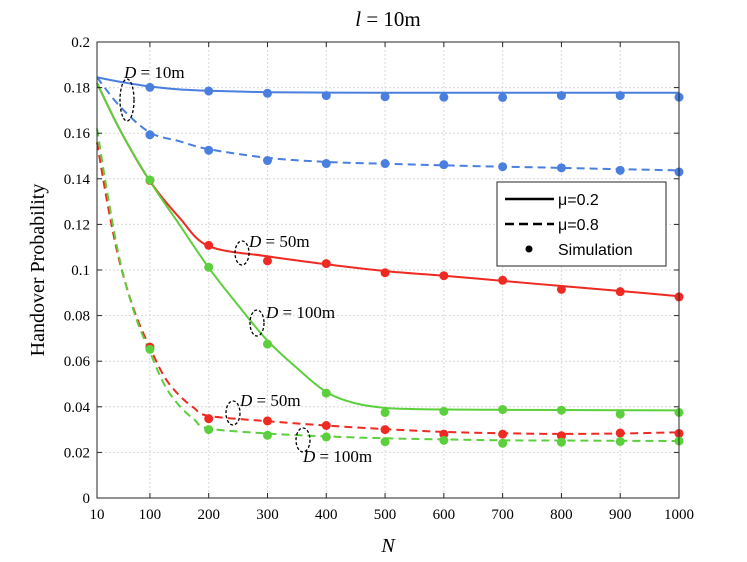 Image resolution: width=747 pixels, height=562 pixels. What do you see at coordinates (150, 515) in the screenshot?
I see `x-tick-label: 100` at bounding box center [150, 515].